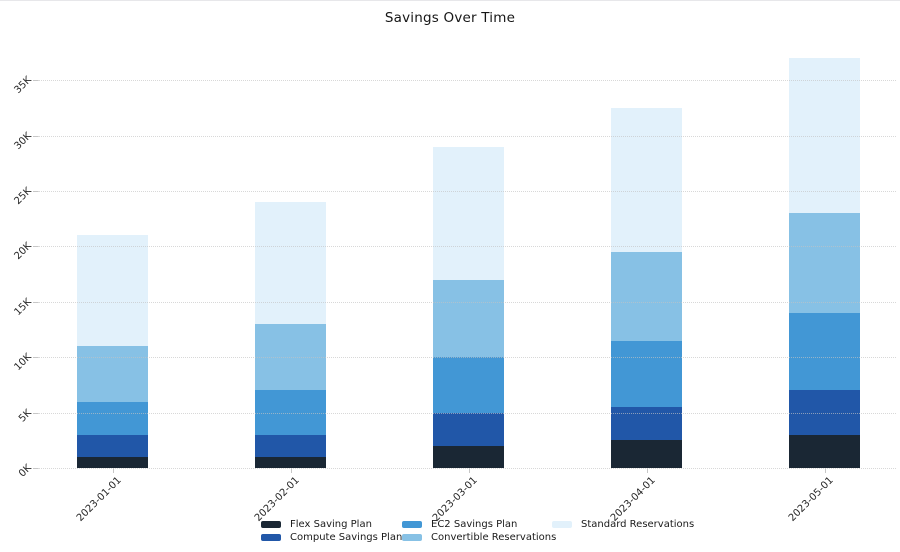 This screenshot has height=552, width=900. I want to click on legend-item: Compute Savings Plan, so click(331, 538).